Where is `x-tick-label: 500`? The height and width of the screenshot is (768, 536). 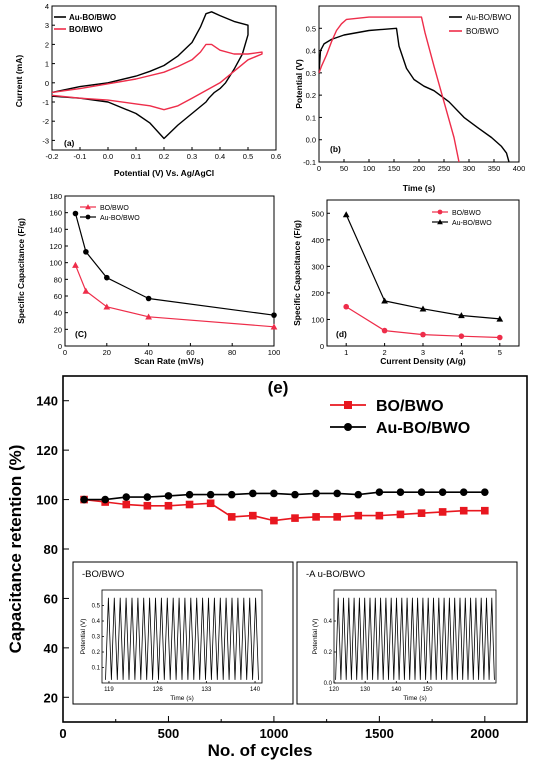
x-tick-label: 500 is located at coordinates (169, 733).